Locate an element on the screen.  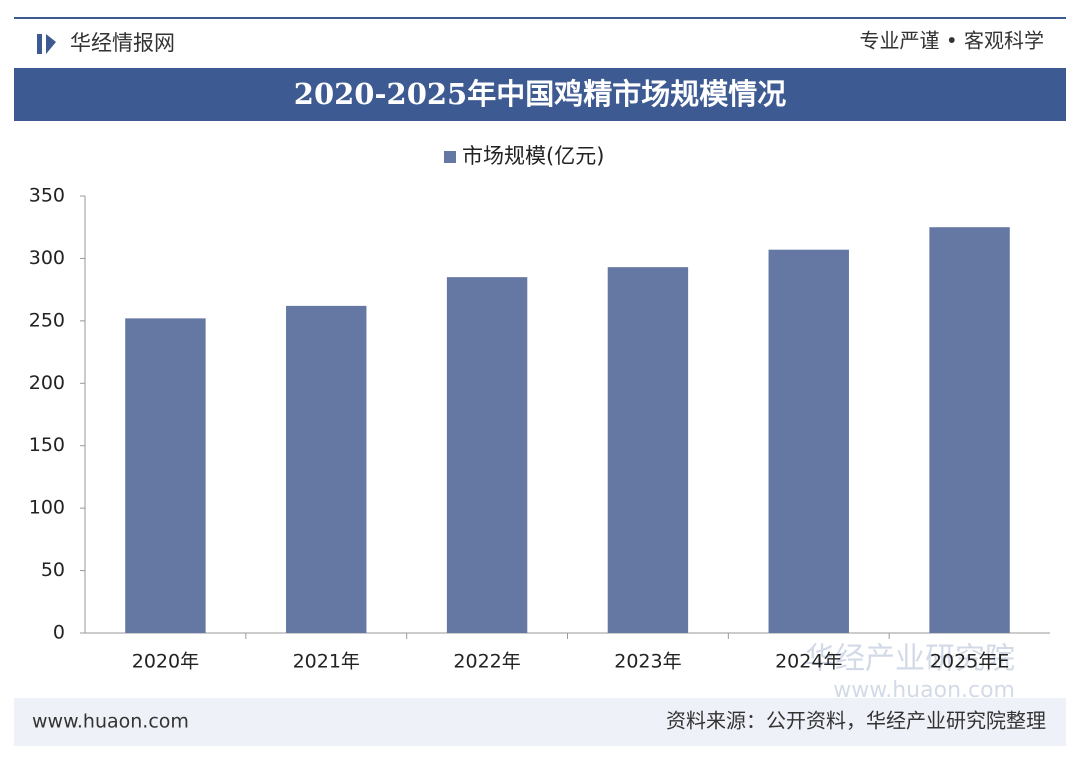
x-tick-label: 2020年 is located at coordinates (165, 662).